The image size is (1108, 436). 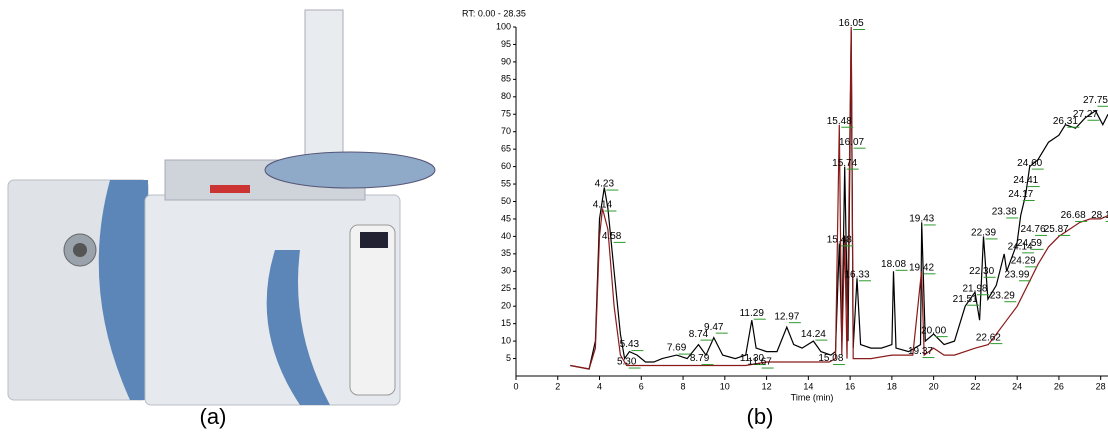 What do you see at coordinates (983, 233) in the screenshot?
I see `peak-label: 22.39` at bounding box center [983, 233].